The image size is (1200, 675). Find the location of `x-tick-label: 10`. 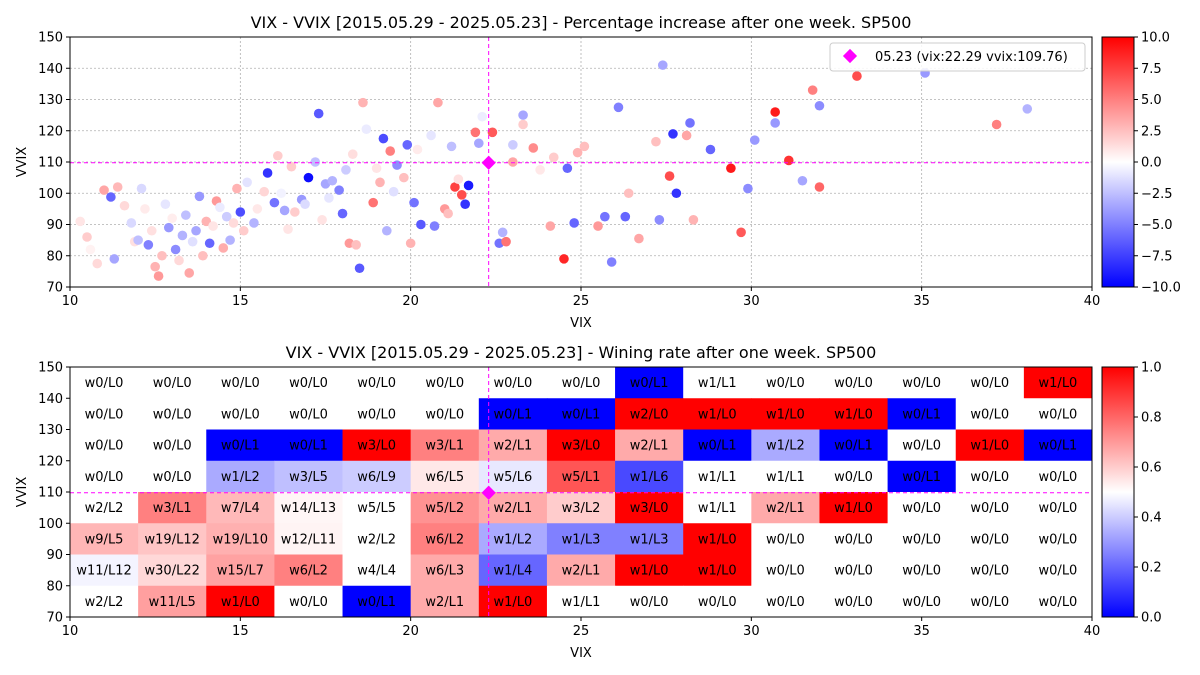

x-tick-label: 10 is located at coordinates (70, 631).